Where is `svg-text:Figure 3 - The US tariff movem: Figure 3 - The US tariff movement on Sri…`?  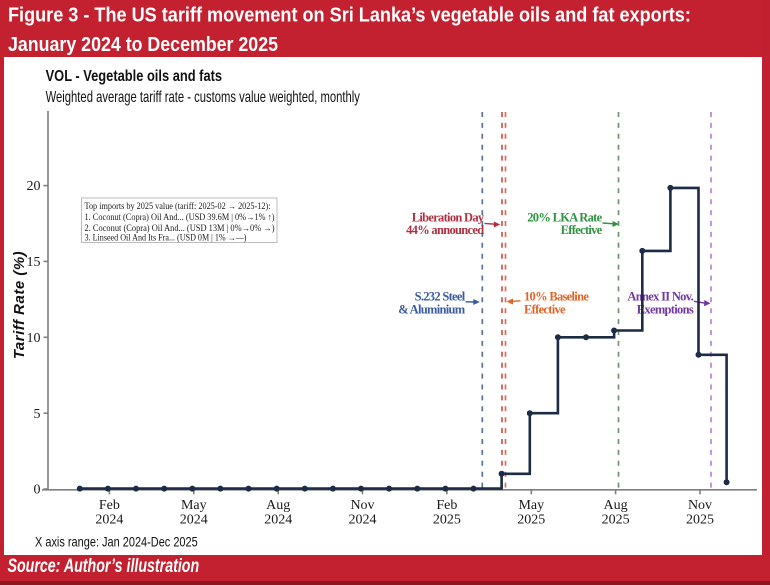 svg-text:Figure 3 - The US tariff movem: Figure 3 - The US tariff movement on Sri… is located at coordinates (349, 16).